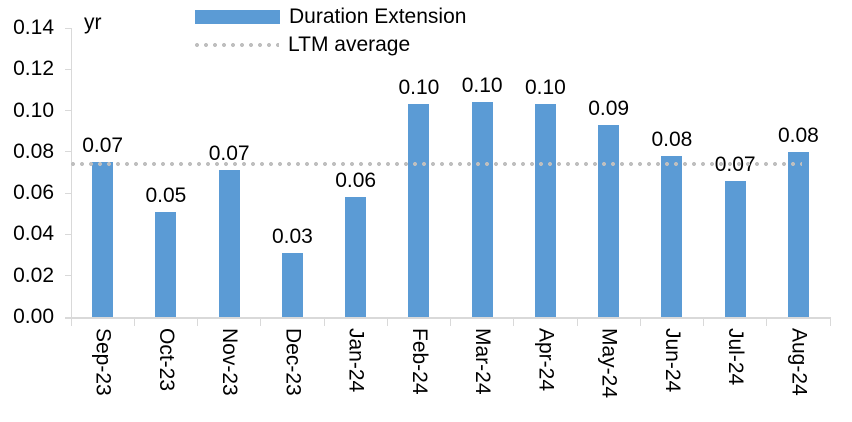 This screenshot has width=852, height=422. What do you see at coordinates (356, 181) in the screenshot?
I see `bar-value-label: 0.06` at bounding box center [356, 181].